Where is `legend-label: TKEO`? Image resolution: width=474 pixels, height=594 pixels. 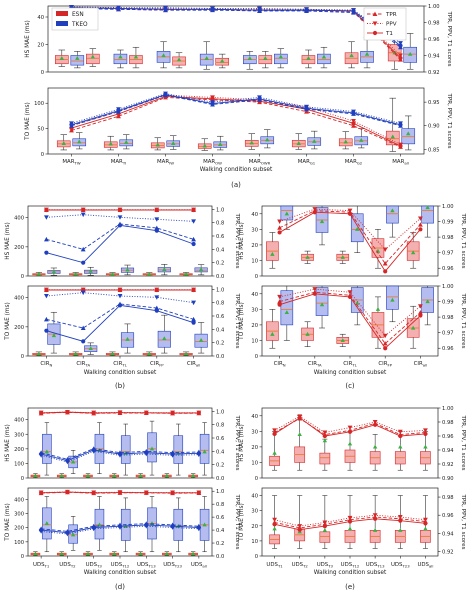 legend-label: TKEO is located at coordinates (79, 25).